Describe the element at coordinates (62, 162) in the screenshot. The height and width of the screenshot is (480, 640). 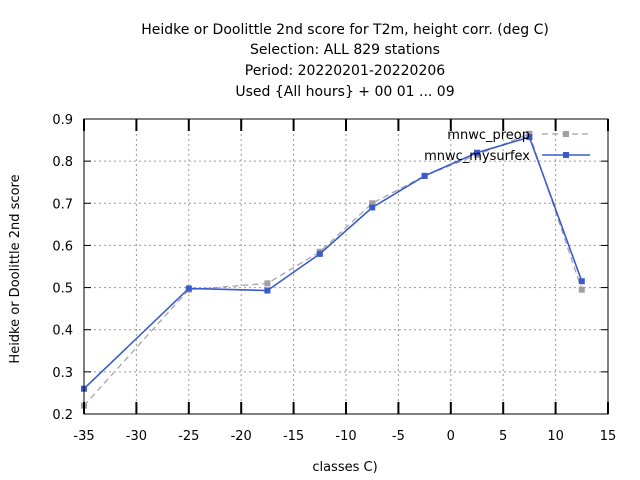
I see `y-tick-label: 0.8` at that location.